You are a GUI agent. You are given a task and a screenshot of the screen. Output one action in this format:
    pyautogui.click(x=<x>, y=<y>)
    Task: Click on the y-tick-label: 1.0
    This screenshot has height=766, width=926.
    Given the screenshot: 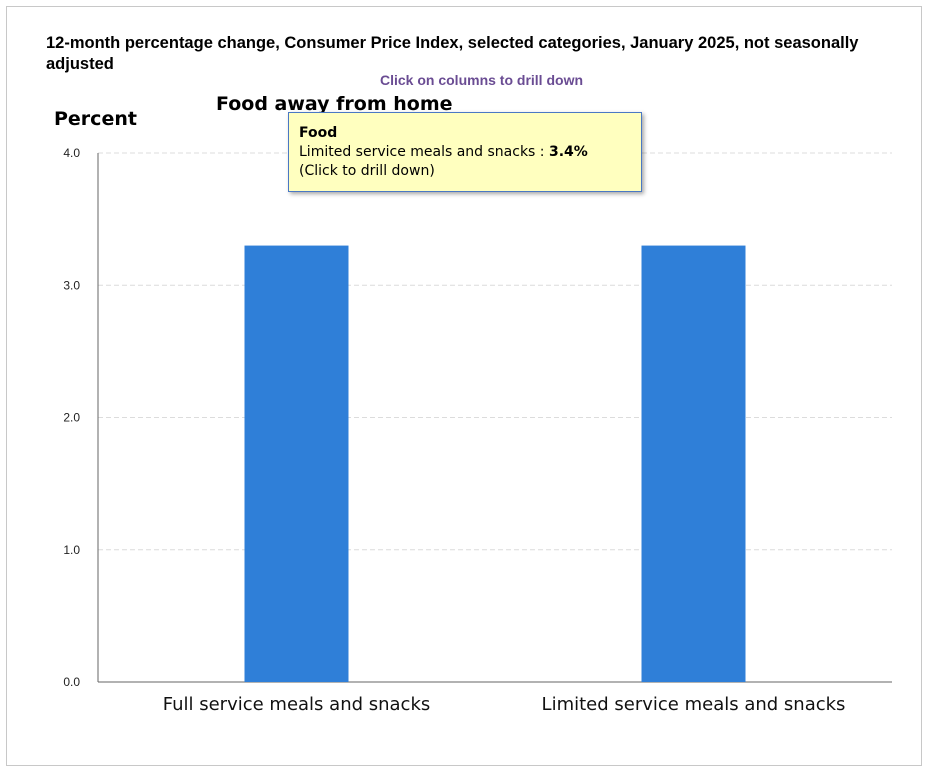 What is the action you would take?
    pyautogui.click(x=71, y=550)
    